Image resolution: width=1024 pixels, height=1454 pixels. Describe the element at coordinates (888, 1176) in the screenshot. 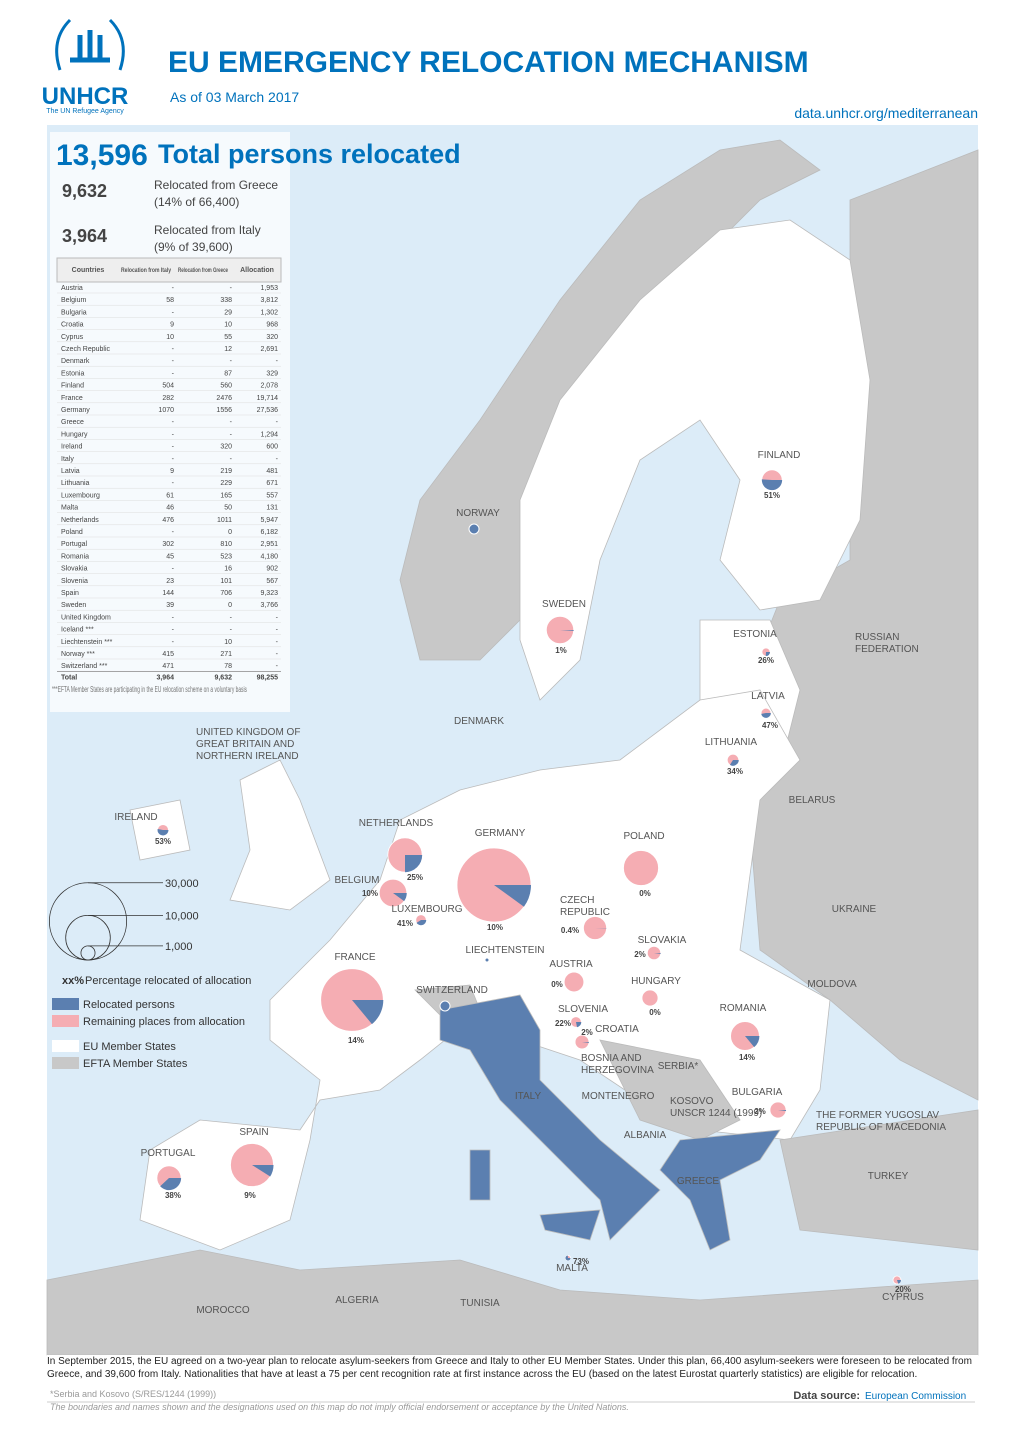

I see `place-label: TURKEY` at that location.